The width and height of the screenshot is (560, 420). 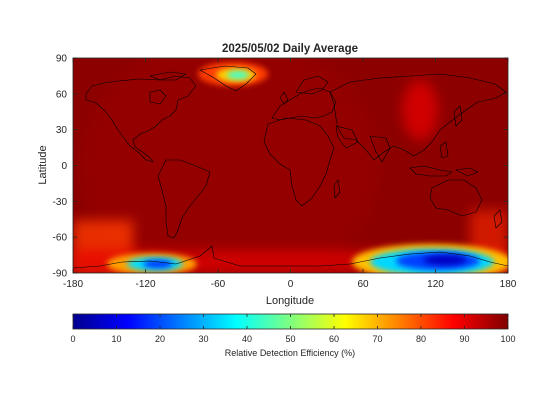 What do you see at coordinates (158, 264) in the screenshot?
I see `west-antarctica-core` at bounding box center [158, 264].